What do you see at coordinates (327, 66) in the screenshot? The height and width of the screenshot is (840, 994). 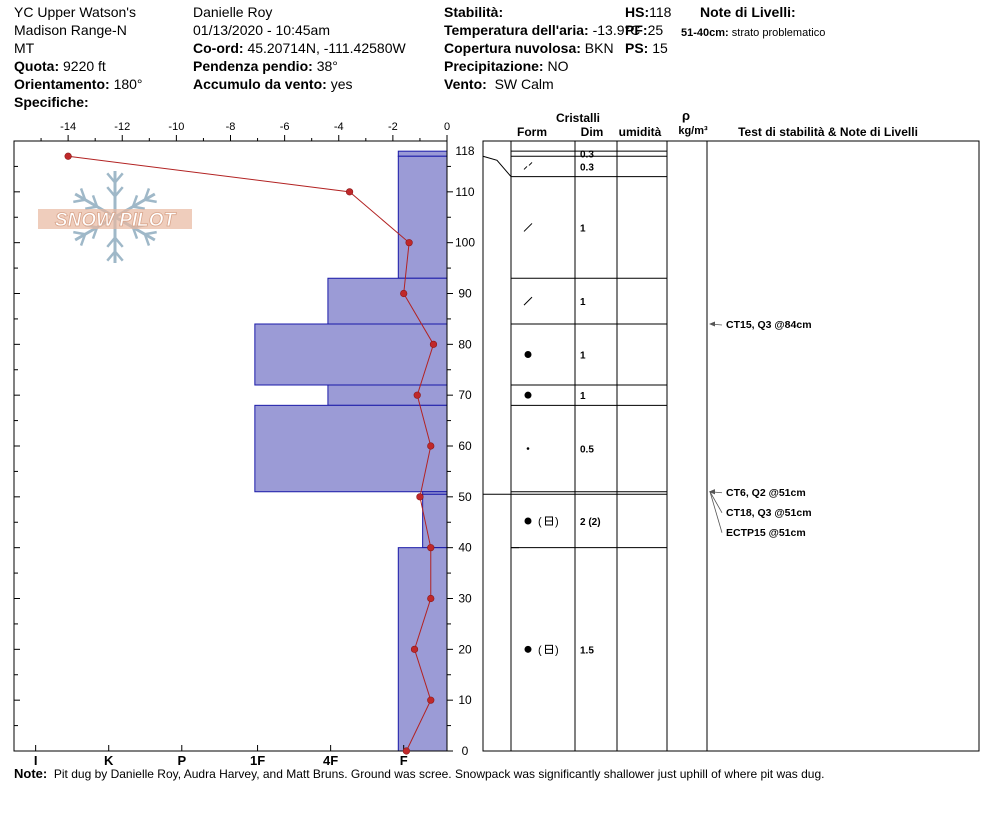 I see `slope-value: 38°` at bounding box center [327, 66].